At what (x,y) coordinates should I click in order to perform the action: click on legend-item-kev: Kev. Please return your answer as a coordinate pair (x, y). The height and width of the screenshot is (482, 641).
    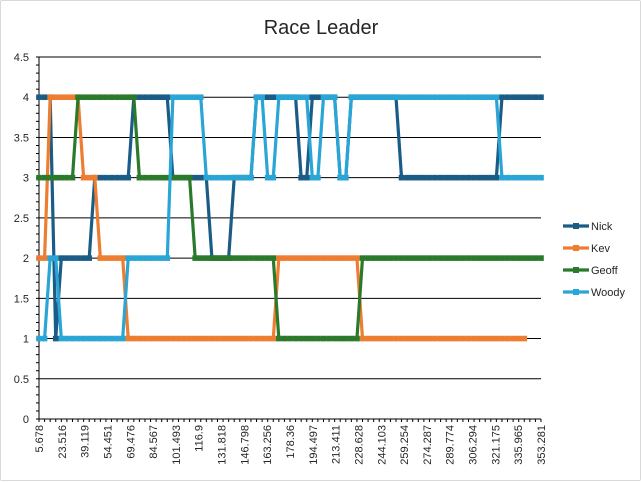
    Looking at the image, I should click on (586, 249).